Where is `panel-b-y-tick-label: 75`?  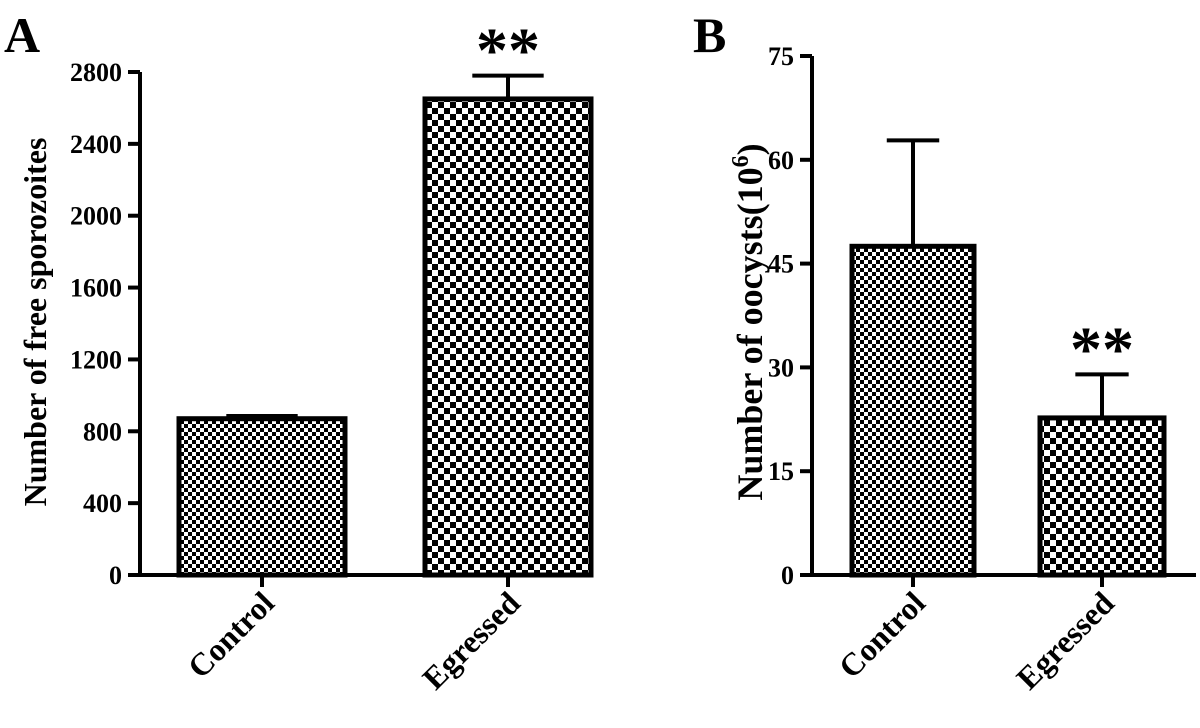 panel-b-y-tick-label: 75 is located at coordinates (781, 56).